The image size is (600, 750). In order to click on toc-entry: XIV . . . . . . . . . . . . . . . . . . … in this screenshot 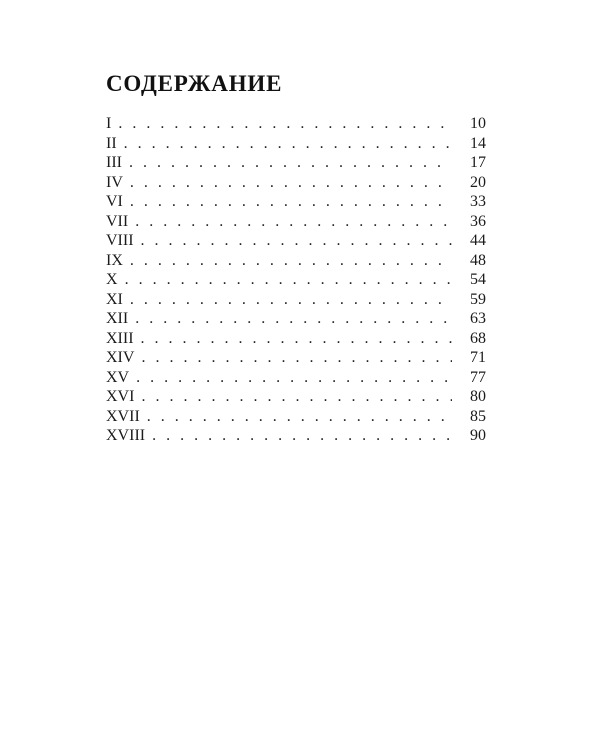, I will do `click(296, 358)`.